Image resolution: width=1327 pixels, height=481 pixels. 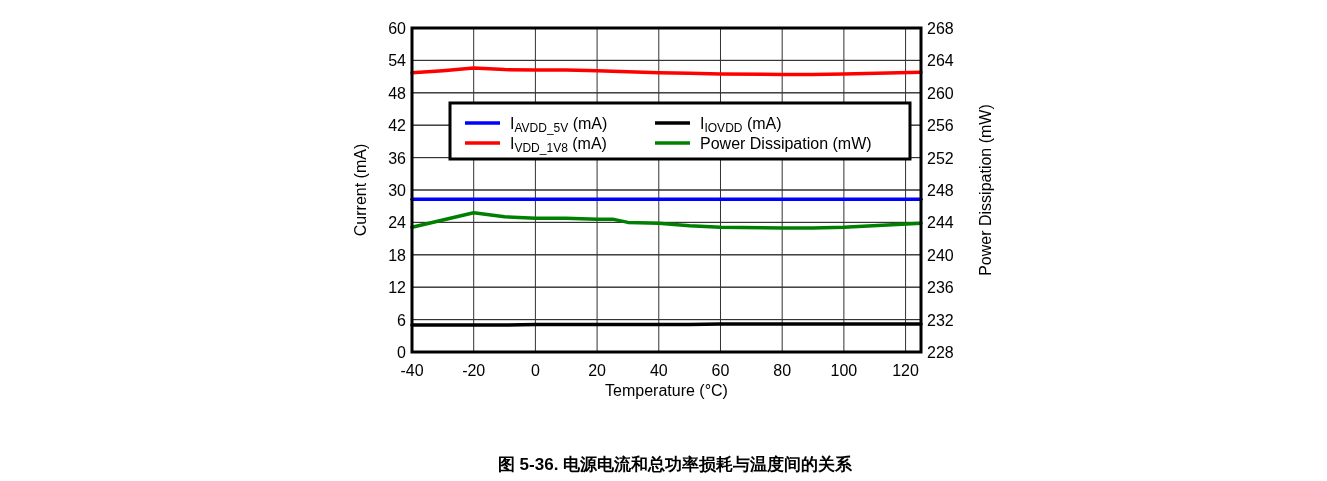 I want to click on y2-tick-label: 260, so click(x=940, y=93).